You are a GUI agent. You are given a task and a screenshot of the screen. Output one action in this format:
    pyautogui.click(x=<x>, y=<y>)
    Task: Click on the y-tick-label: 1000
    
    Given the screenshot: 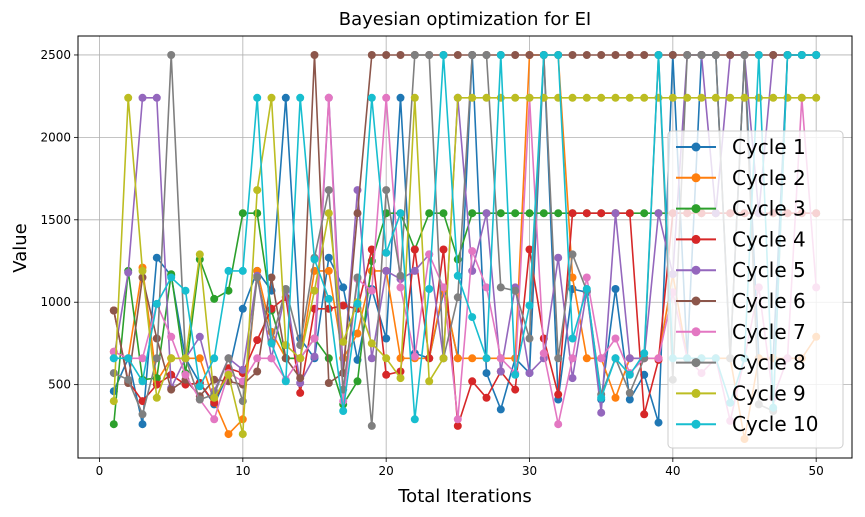 What is the action you would take?
    pyautogui.click(x=55, y=302)
    